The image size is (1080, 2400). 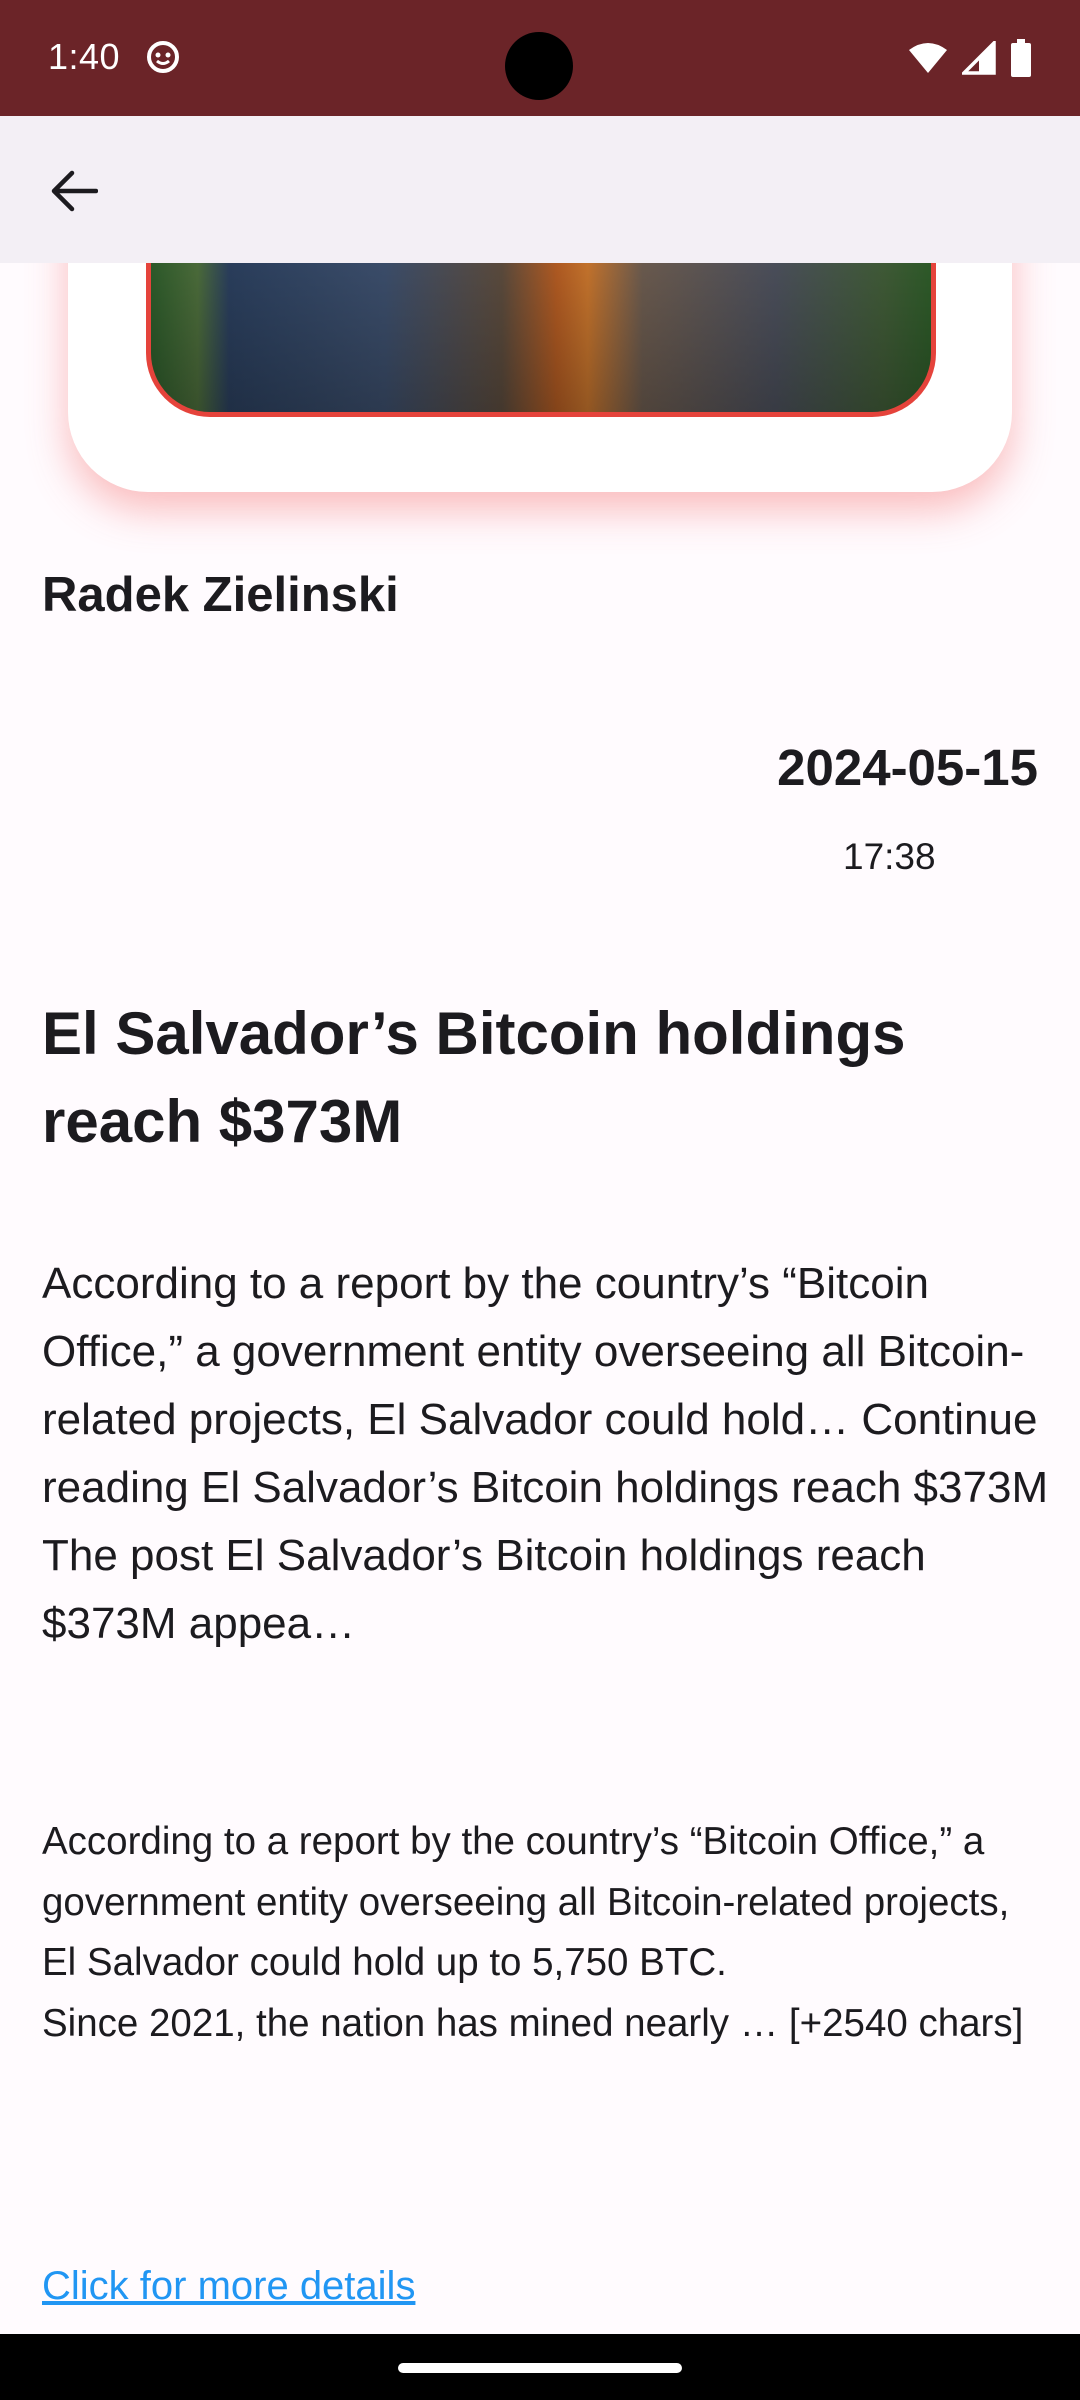 I want to click on arrow-back-icon, so click(x=74, y=191).